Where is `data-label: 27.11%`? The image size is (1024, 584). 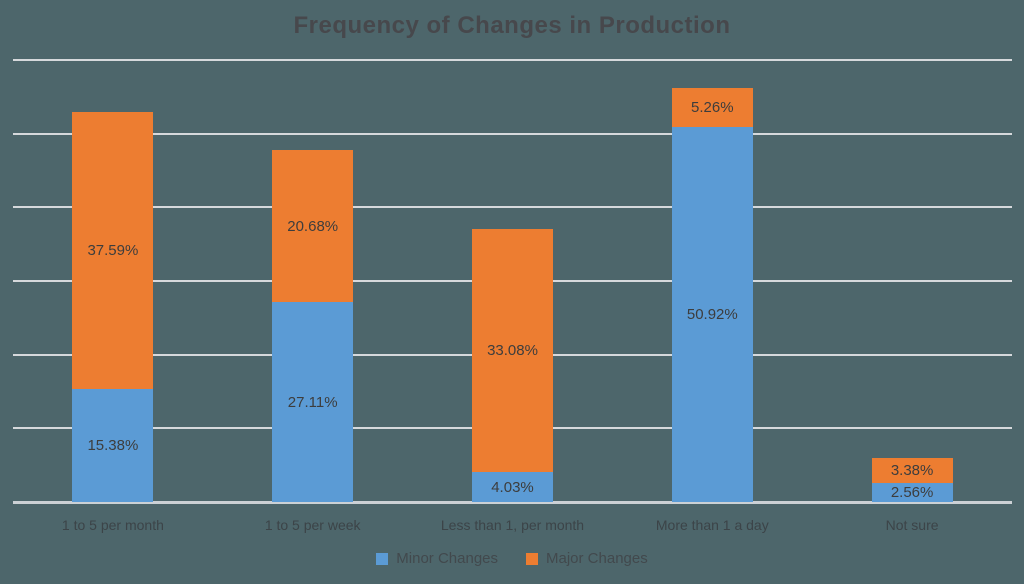
data-label: 27.11% is located at coordinates (312, 402).